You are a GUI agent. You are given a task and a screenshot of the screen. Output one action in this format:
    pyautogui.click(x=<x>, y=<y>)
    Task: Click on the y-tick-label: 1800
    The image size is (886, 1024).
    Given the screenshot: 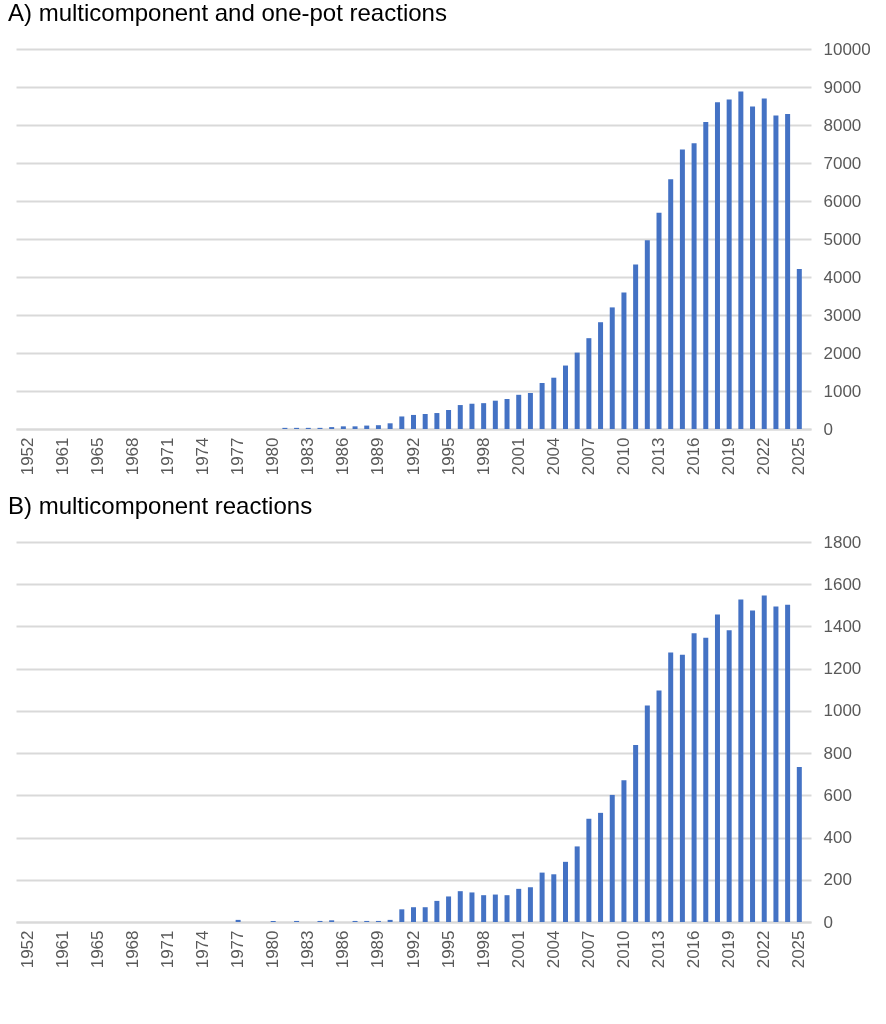 What is the action you would take?
    pyautogui.click(x=842, y=542)
    